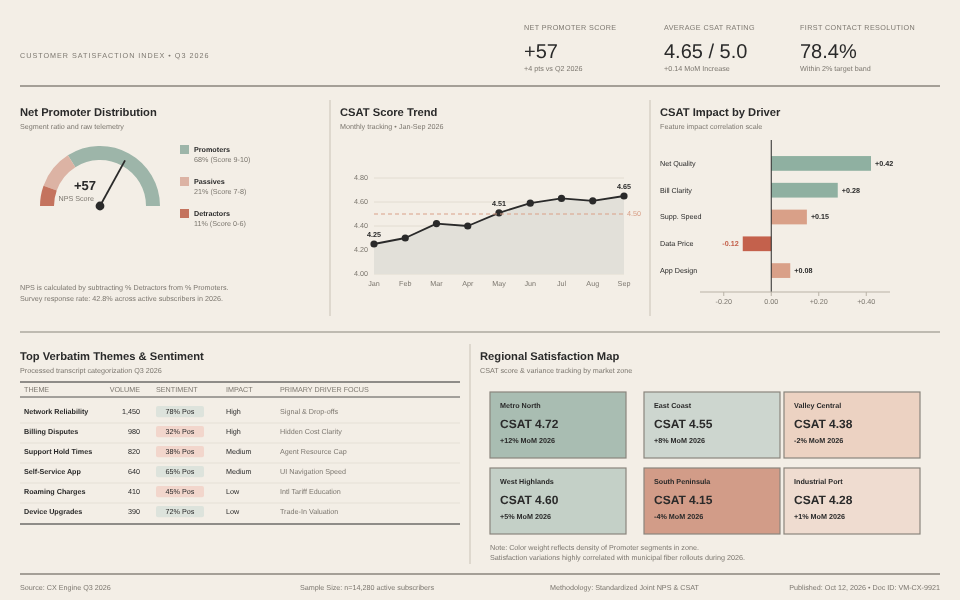 The image size is (960, 600). What do you see at coordinates (541, 53) in the screenshot?
I see `data-label: +57` at bounding box center [541, 53].